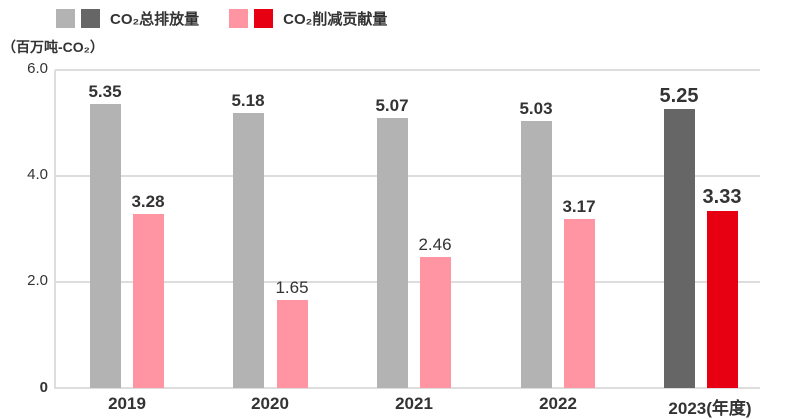 The image size is (800, 419). Describe the element at coordinates (722, 299) in the screenshot. I see `bar-reduction-2023` at that location.